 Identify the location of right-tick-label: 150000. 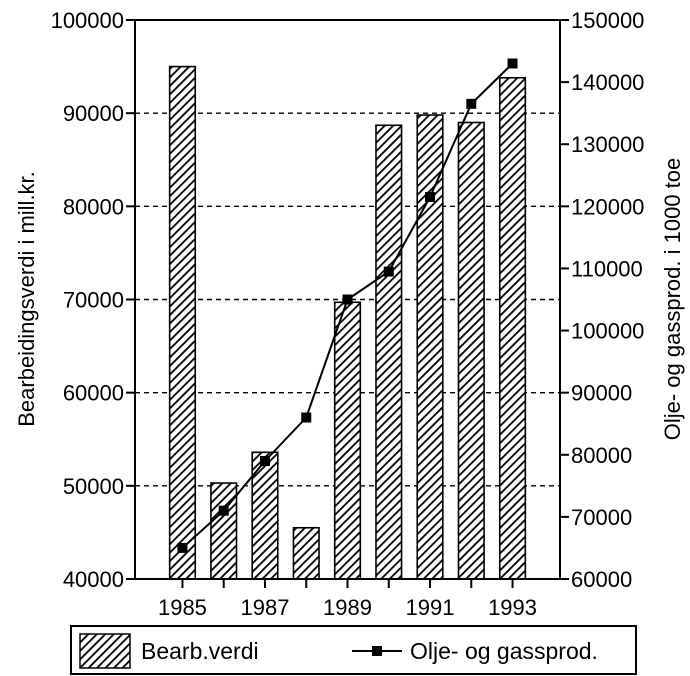
(607, 20).